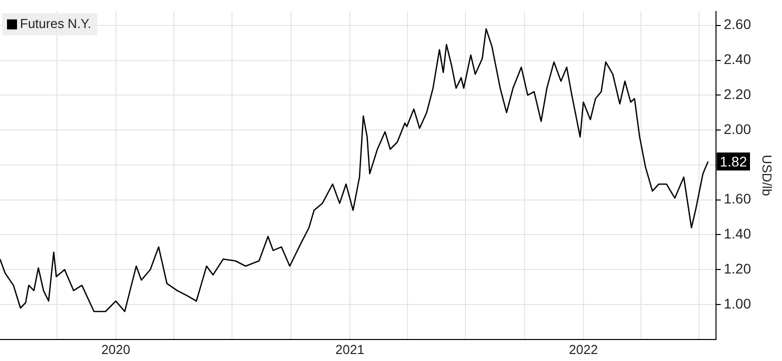 The image size is (782, 361). Describe the element at coordinates (738, 59) in the screenshot. I see `y-tick-label: 2.40` at that location.